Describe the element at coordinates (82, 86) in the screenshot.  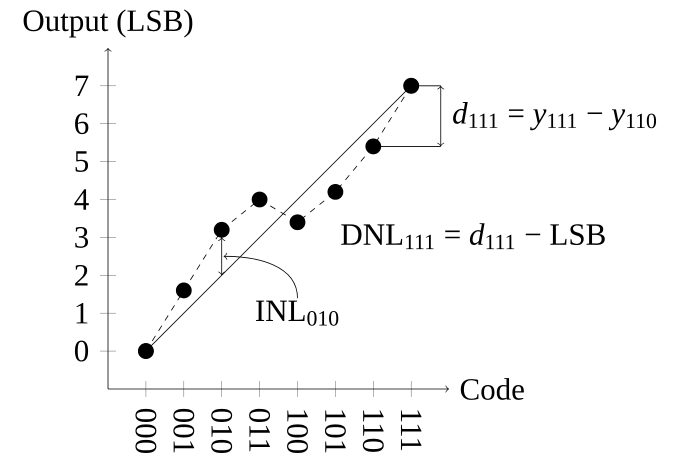
I see `y-tick-label: 7` at that location.